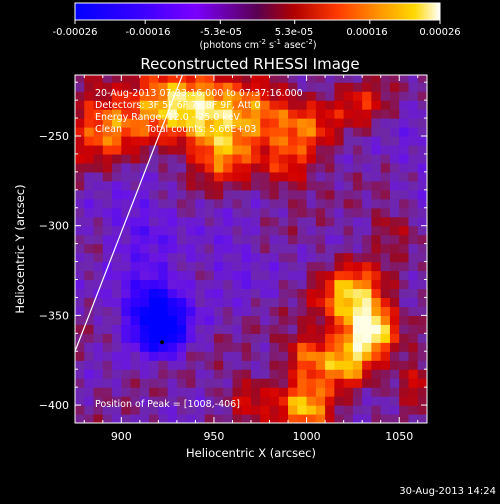 This screenshot has height=504, width=500. I want to click on energy-range-text: Energy Range: 12.0 - 25.0 keV, so click(167, 117).